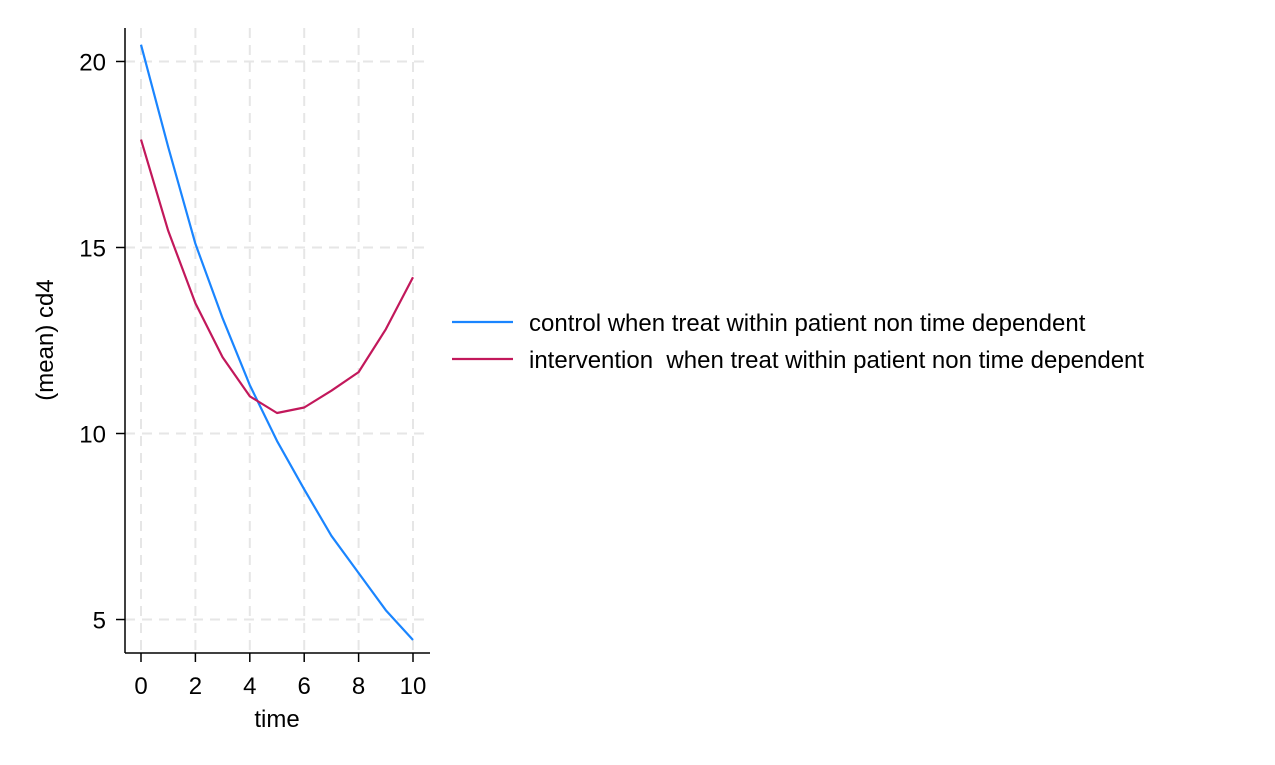 The height and width of the screenshot is (765, 1275). Describe the element at coordinates (304, 686) in the screenshot. I see `x-tick-label: 6` at that location.